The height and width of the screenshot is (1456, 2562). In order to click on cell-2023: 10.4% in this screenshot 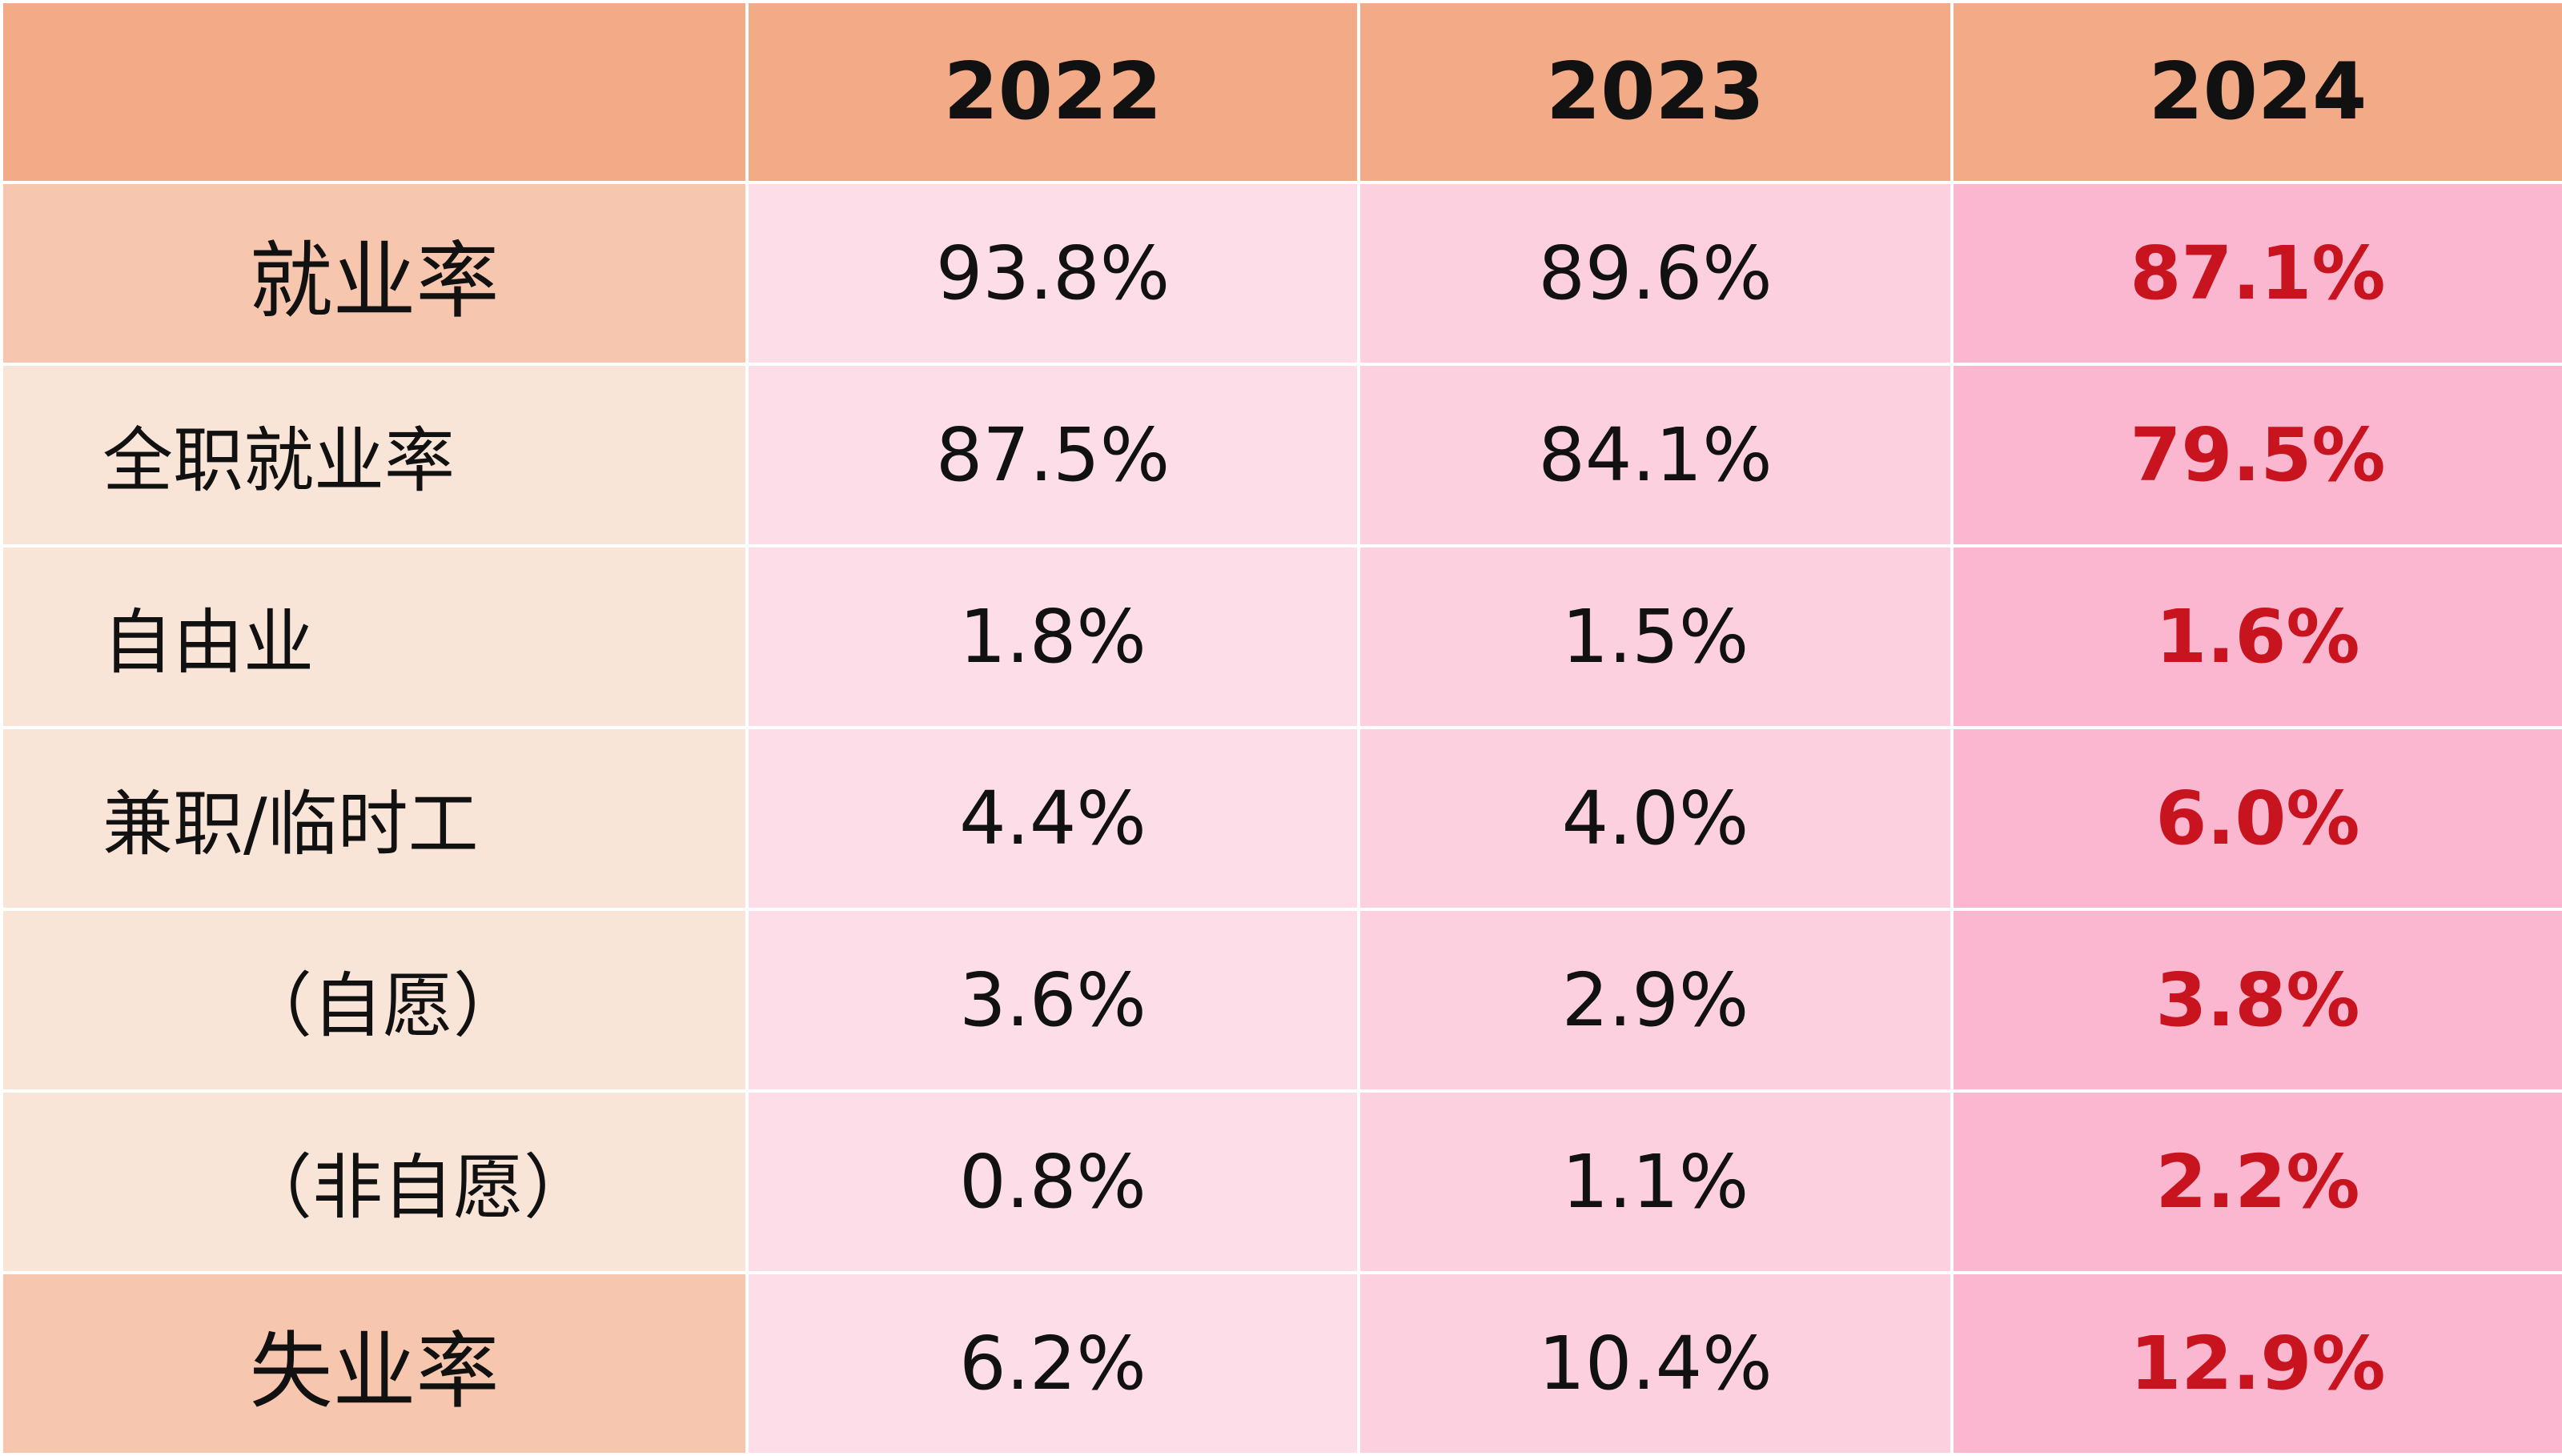, I will do `click(1656, 1363)`.